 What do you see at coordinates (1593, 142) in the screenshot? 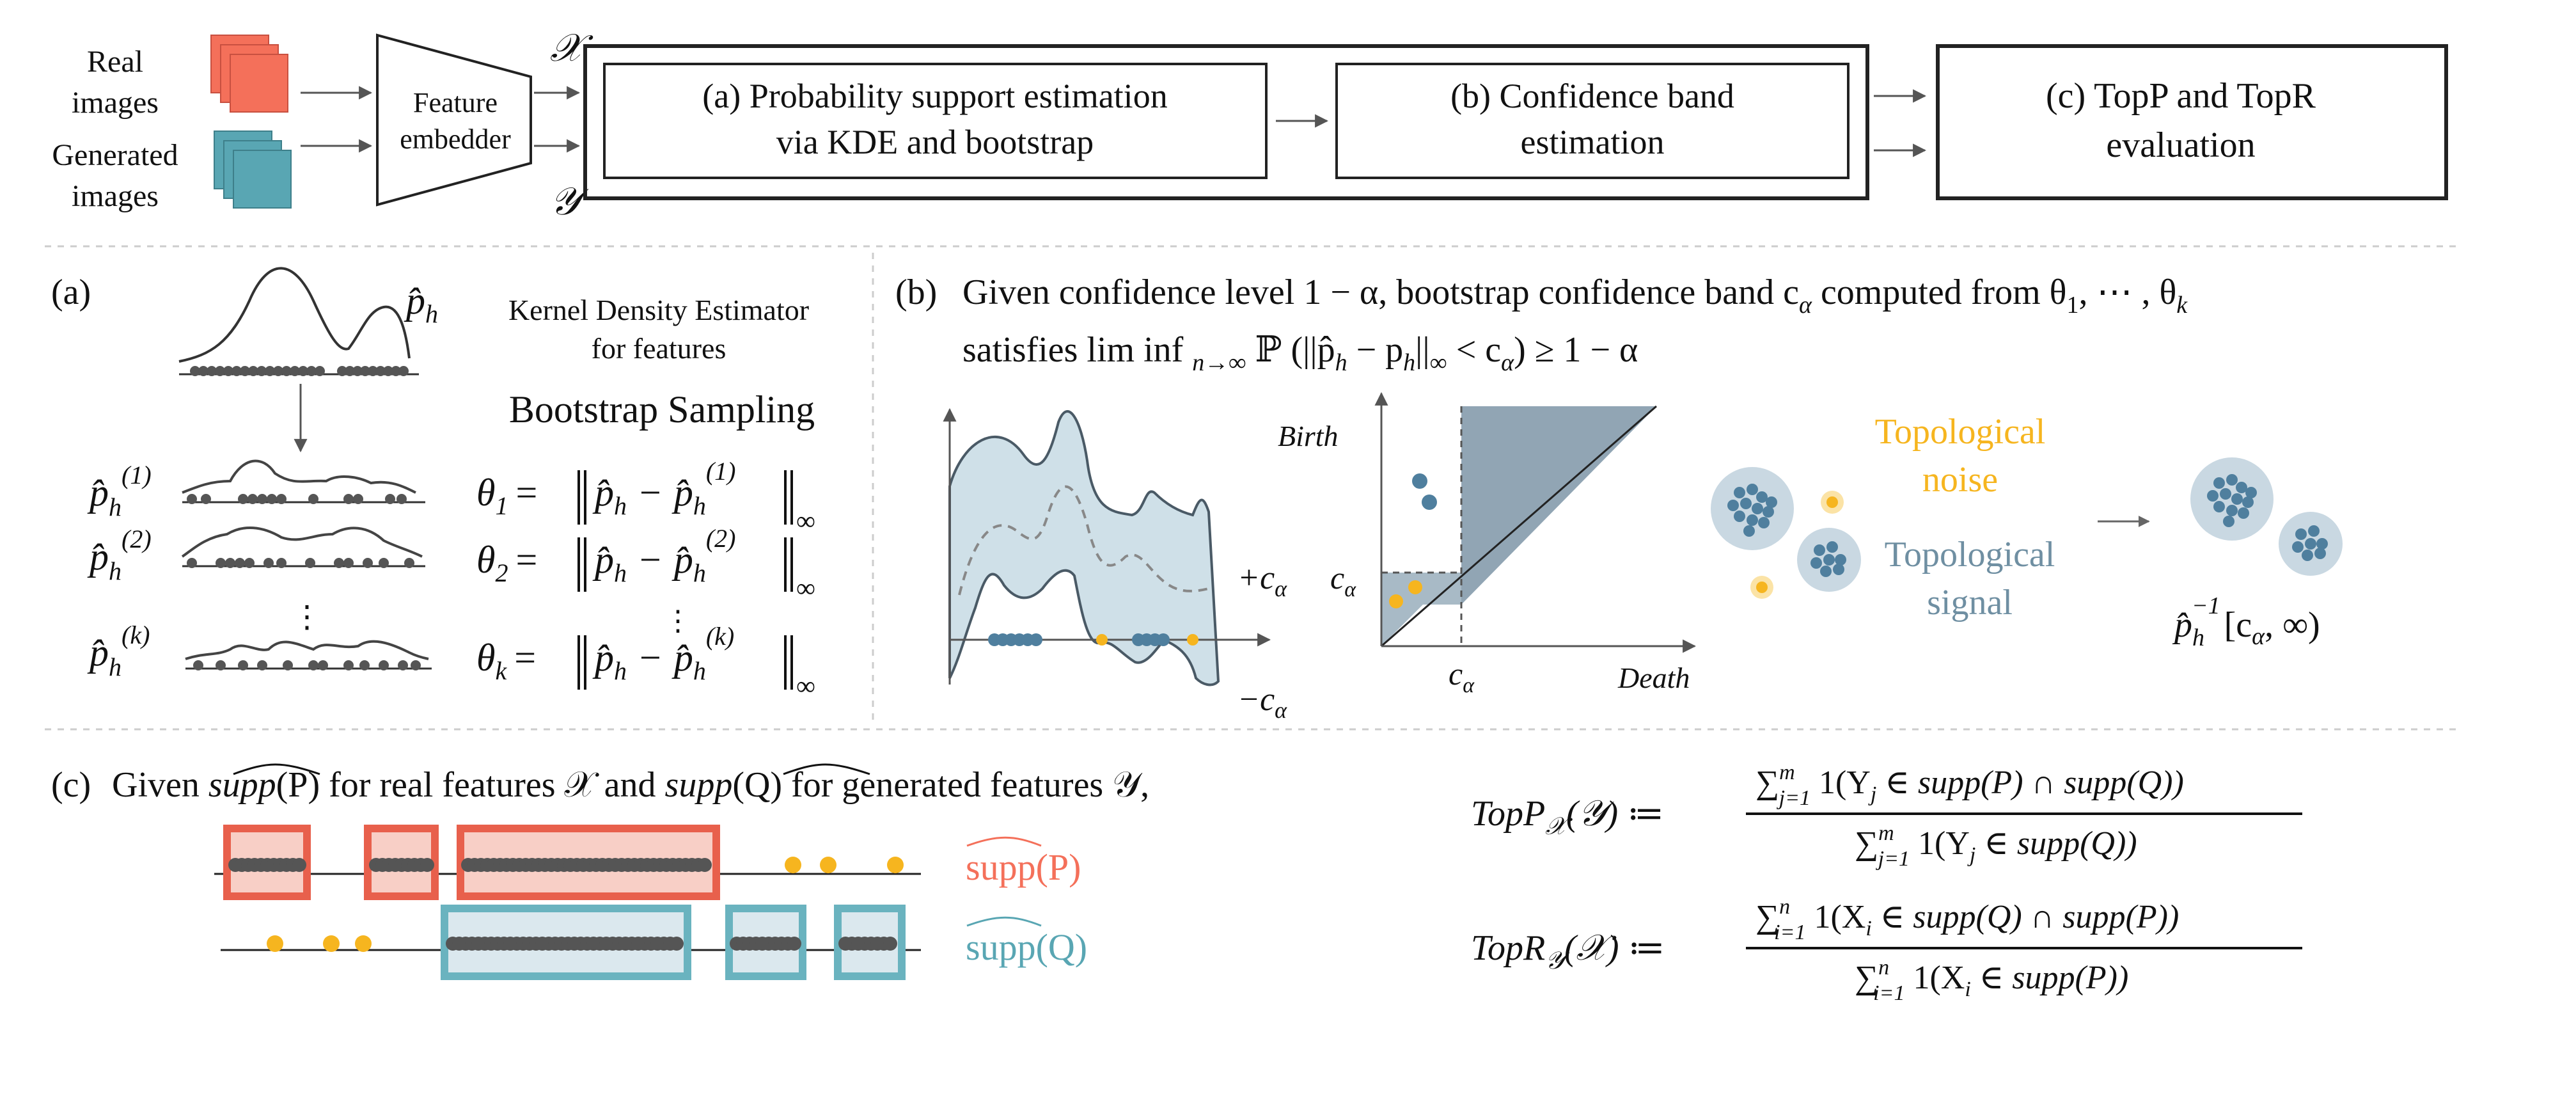
I see `box-b-label-2: estimation` at bounding box center [1593, 142].